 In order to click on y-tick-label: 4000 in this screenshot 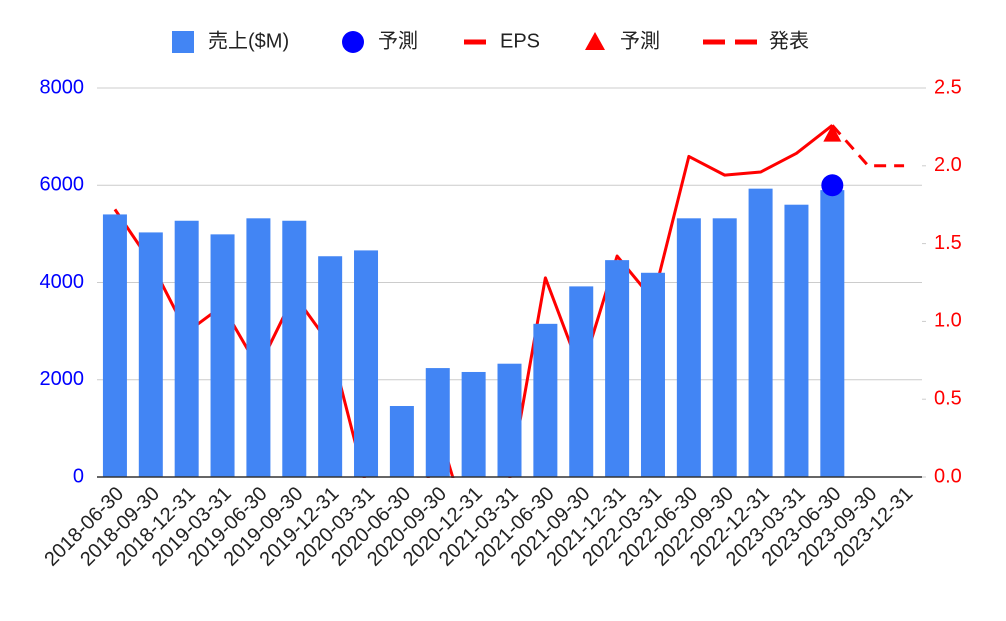, I will do `click(62, 282)`.